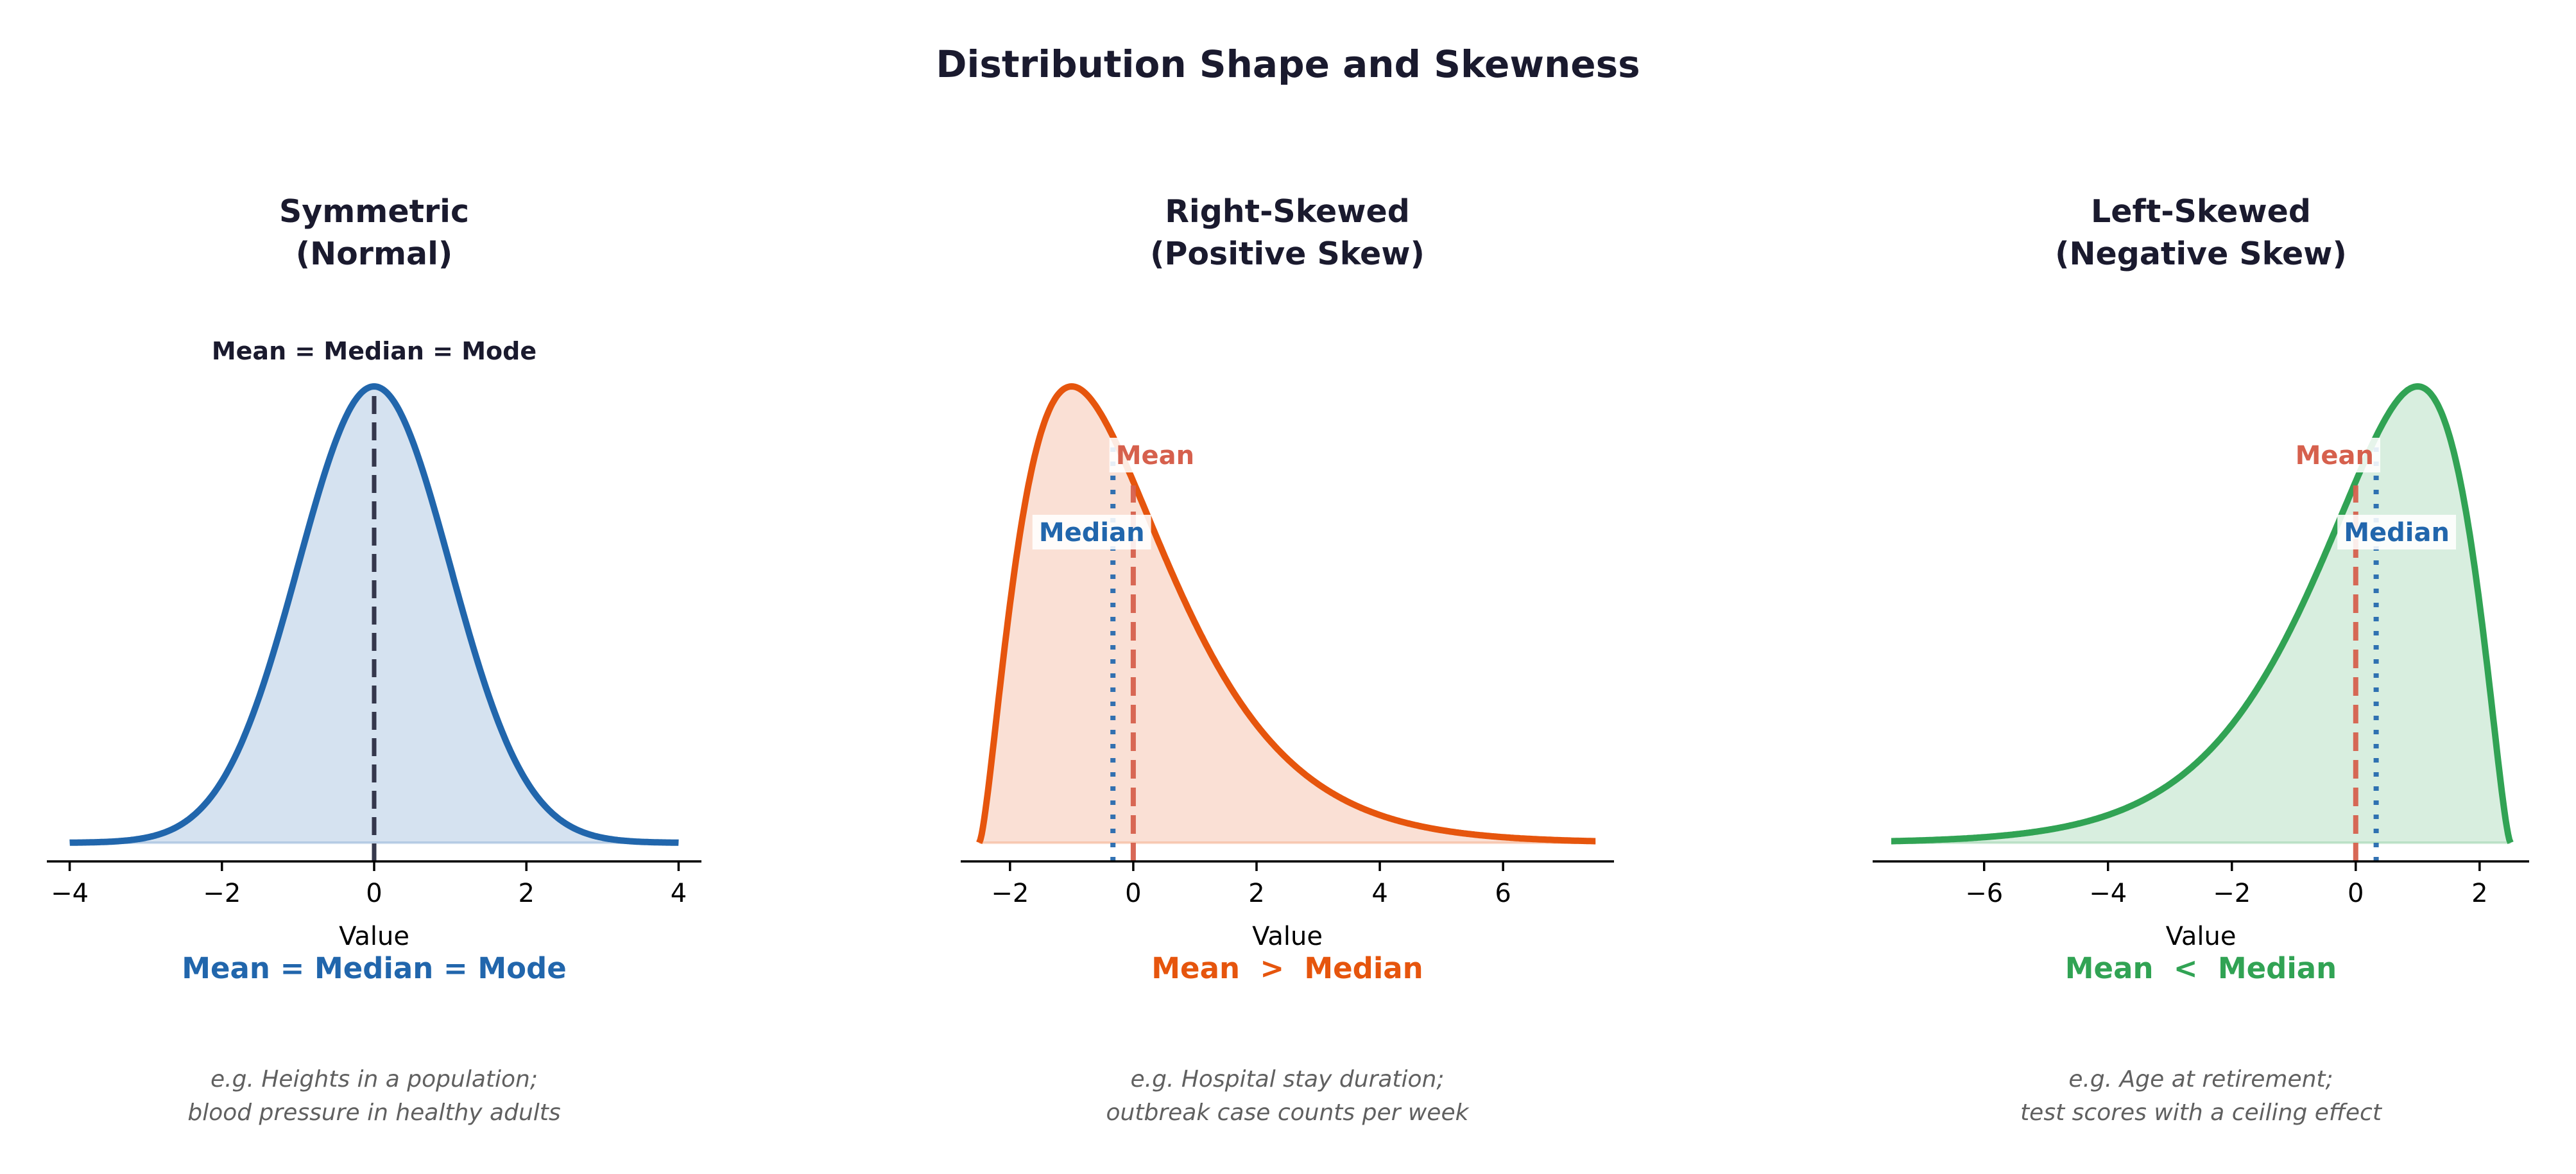 The image size is (2576, 1174). I want to click on example-text: e.g. Hospital stay duration;, so click(1288, 1079).